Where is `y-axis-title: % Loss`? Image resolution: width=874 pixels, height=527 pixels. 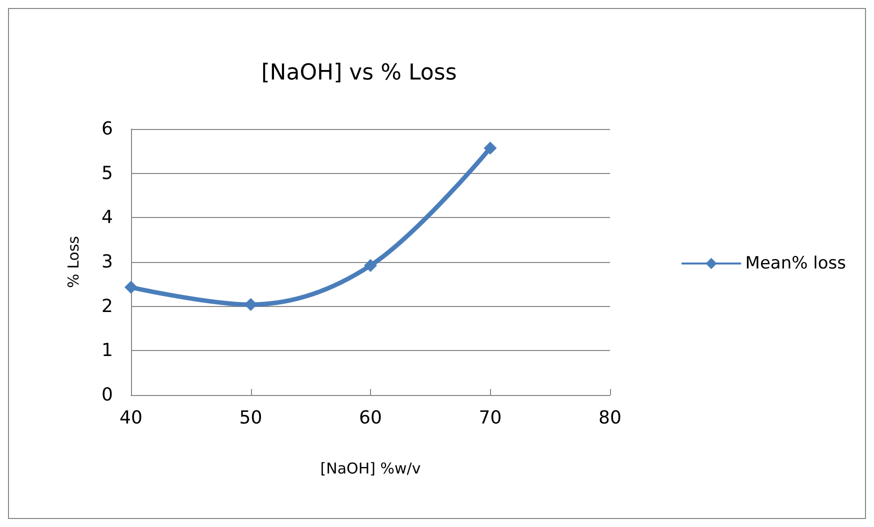
y-axis-title: % Loss is located at coordinates (73, 262).